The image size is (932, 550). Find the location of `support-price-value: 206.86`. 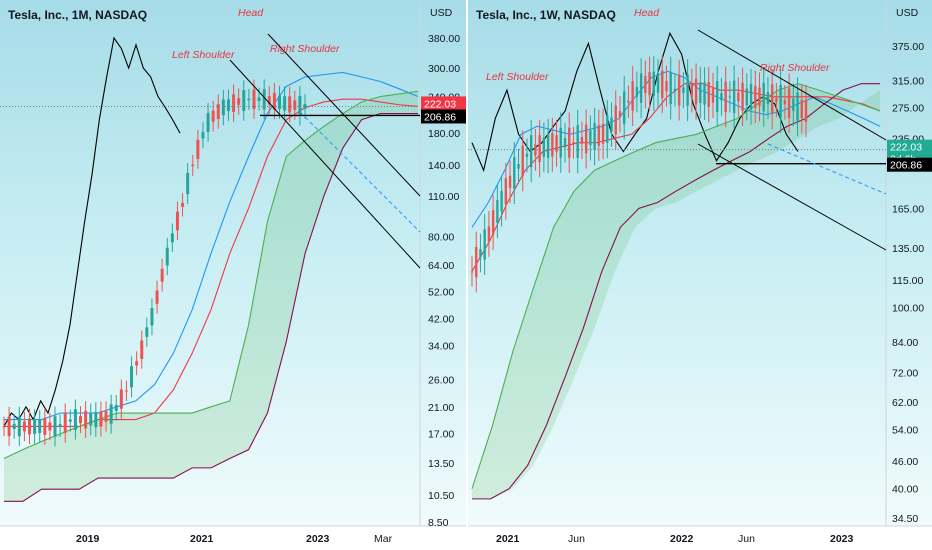

support-price-value: 206.86 is located at coordinates (906, 166).